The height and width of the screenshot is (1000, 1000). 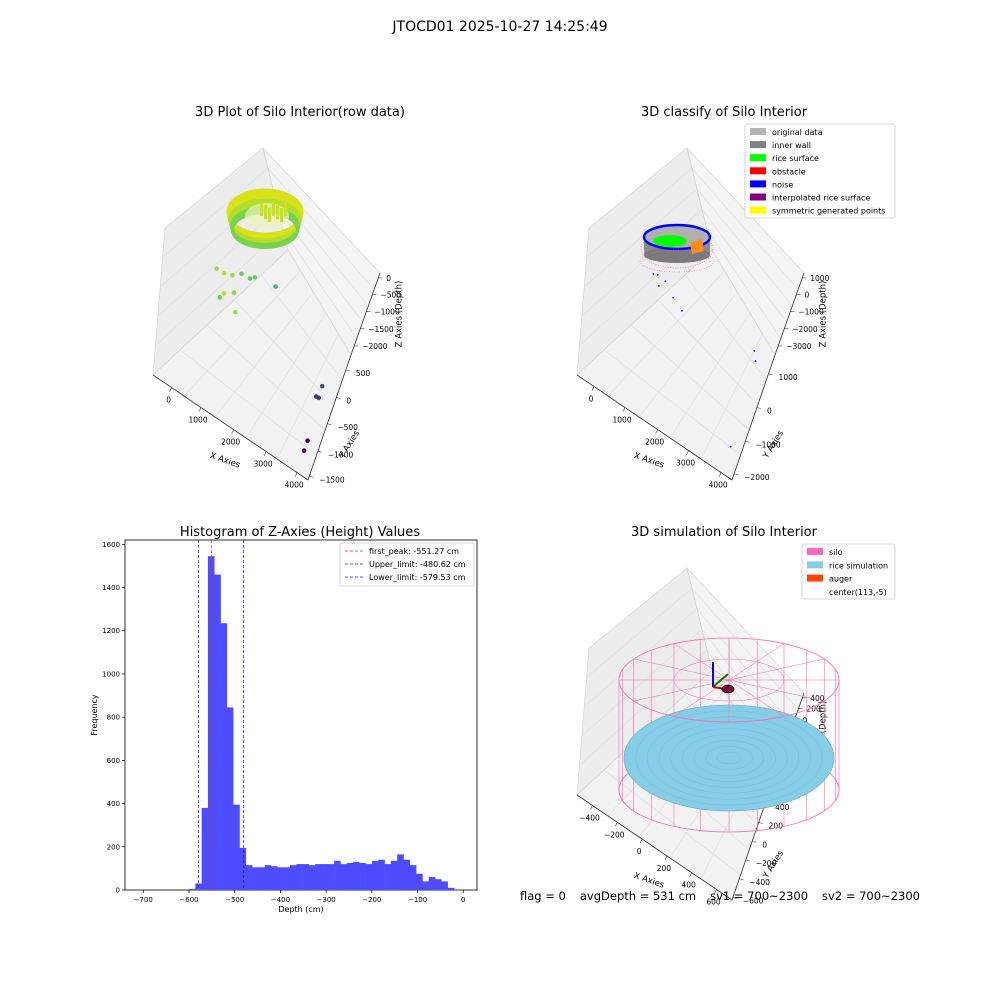 What do you see at coordinates (685, 463) in the screenshot?
I see `p2-x-tick-label: 3000` at bounding box center [685, 463].